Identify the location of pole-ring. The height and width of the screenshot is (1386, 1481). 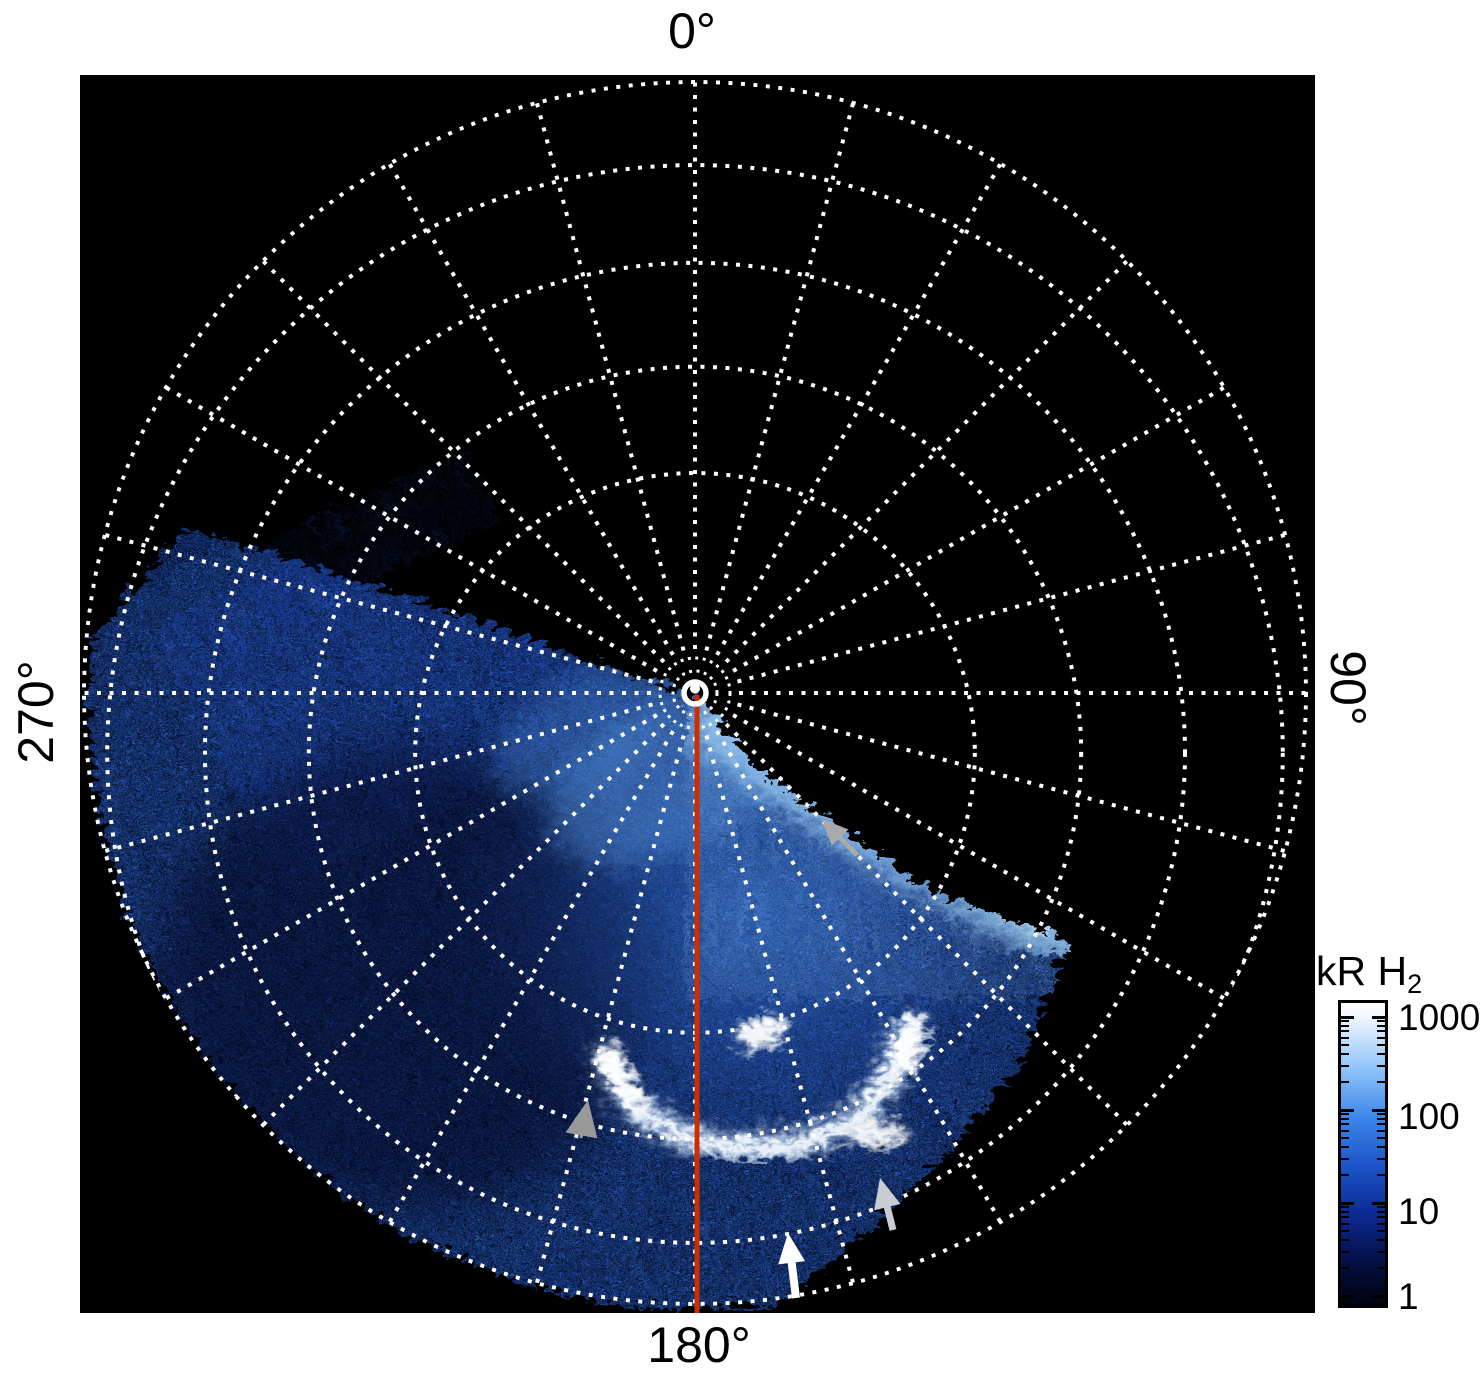
(695, 693).